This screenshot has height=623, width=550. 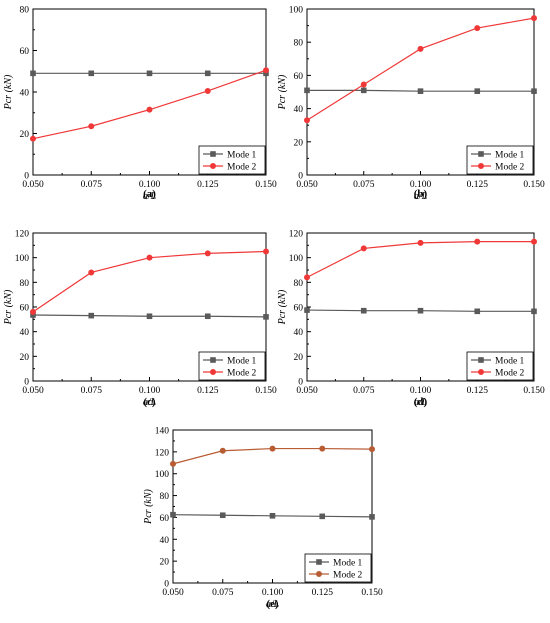 What do you see at coordinates (420, 259) in the screenshot?
I see `series-line` at bounding box center [420, 259].